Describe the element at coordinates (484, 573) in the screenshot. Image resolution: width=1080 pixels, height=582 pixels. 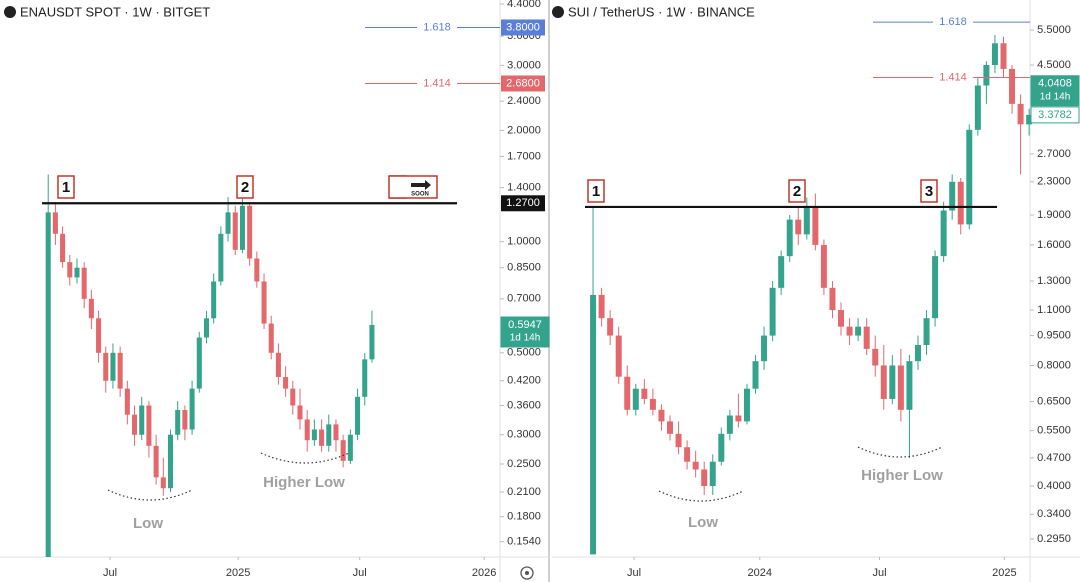
I see `x-tick-label: 2026` at that location.